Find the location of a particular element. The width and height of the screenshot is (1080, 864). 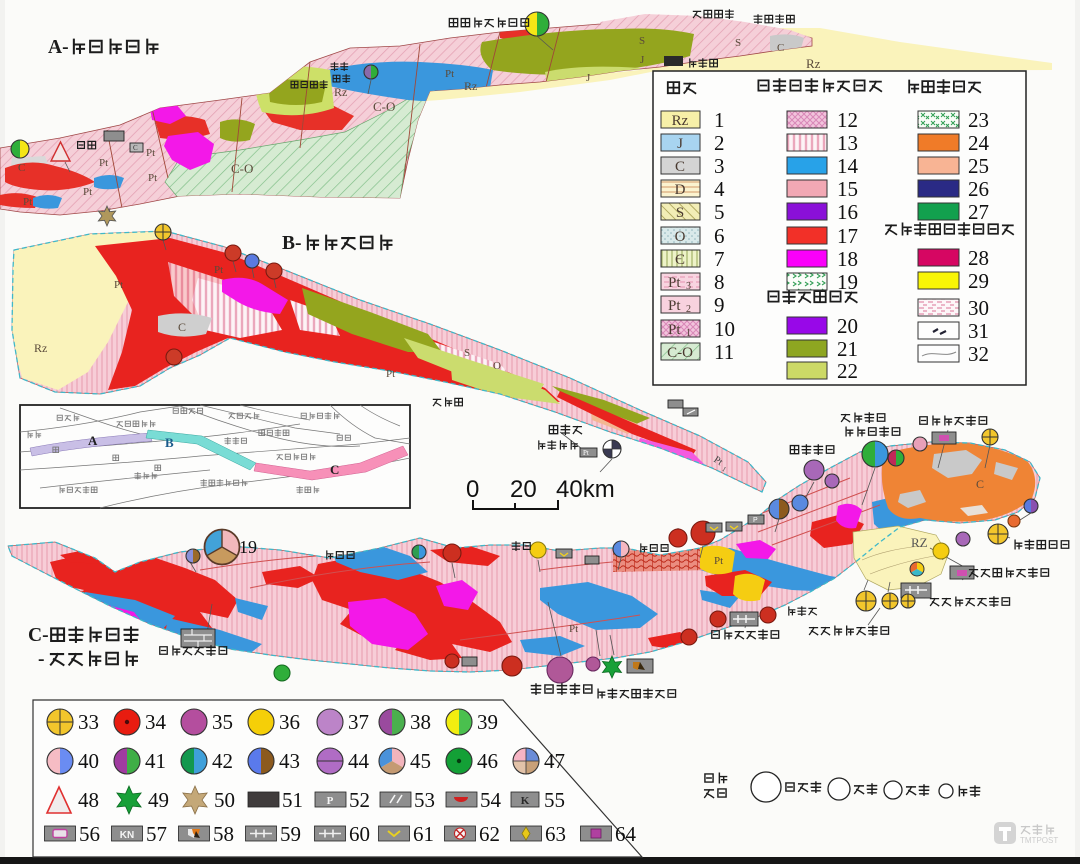

svg-text: 55 is located at coordinates (554, 800).